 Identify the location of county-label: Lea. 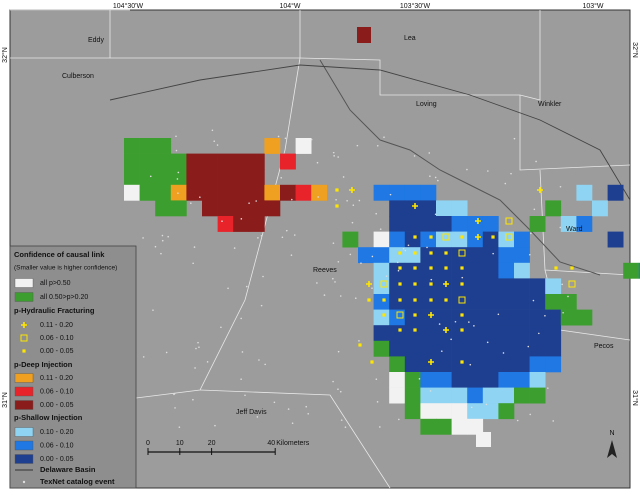
(410, 38).